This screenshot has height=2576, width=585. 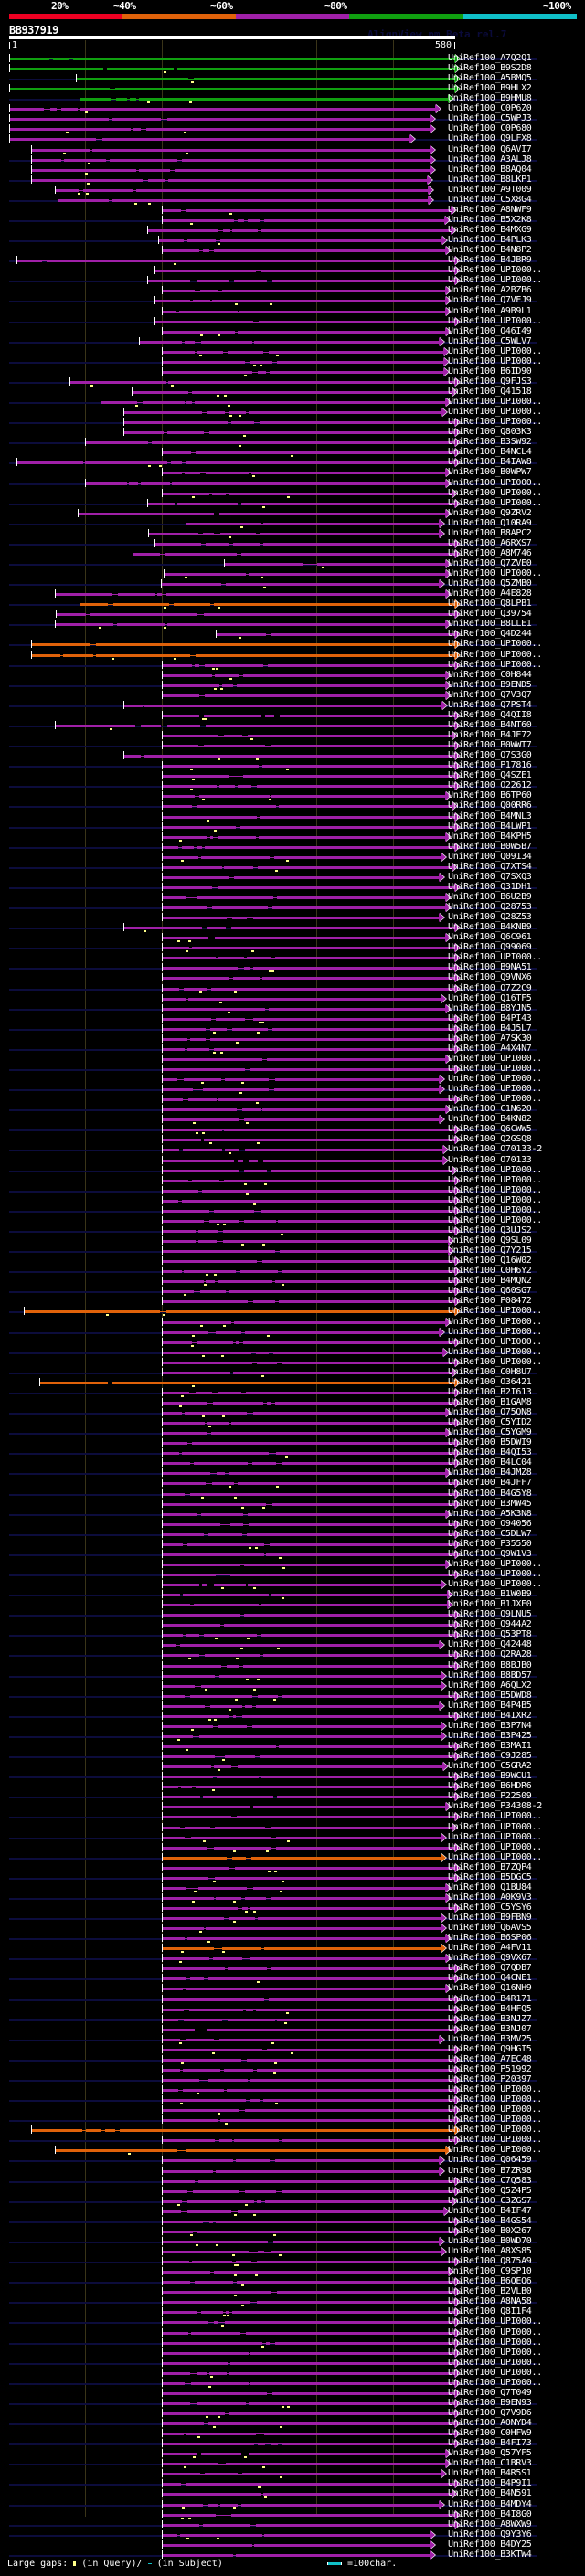 What do you see at coordinates (293, 927) in the screenshot?
I see `hit-row: UniRef100_B4KNB9` at bounding box center [293, 927].